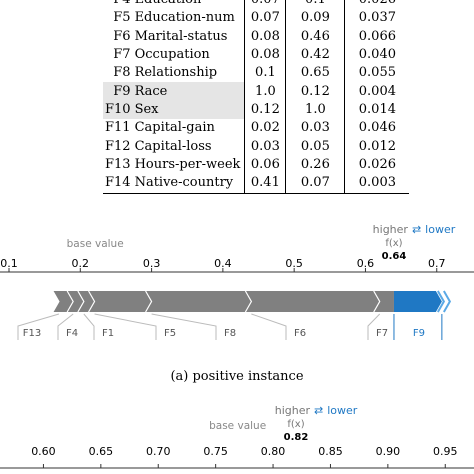  I want to click on value-col3: 0.026, so click(377, 4).